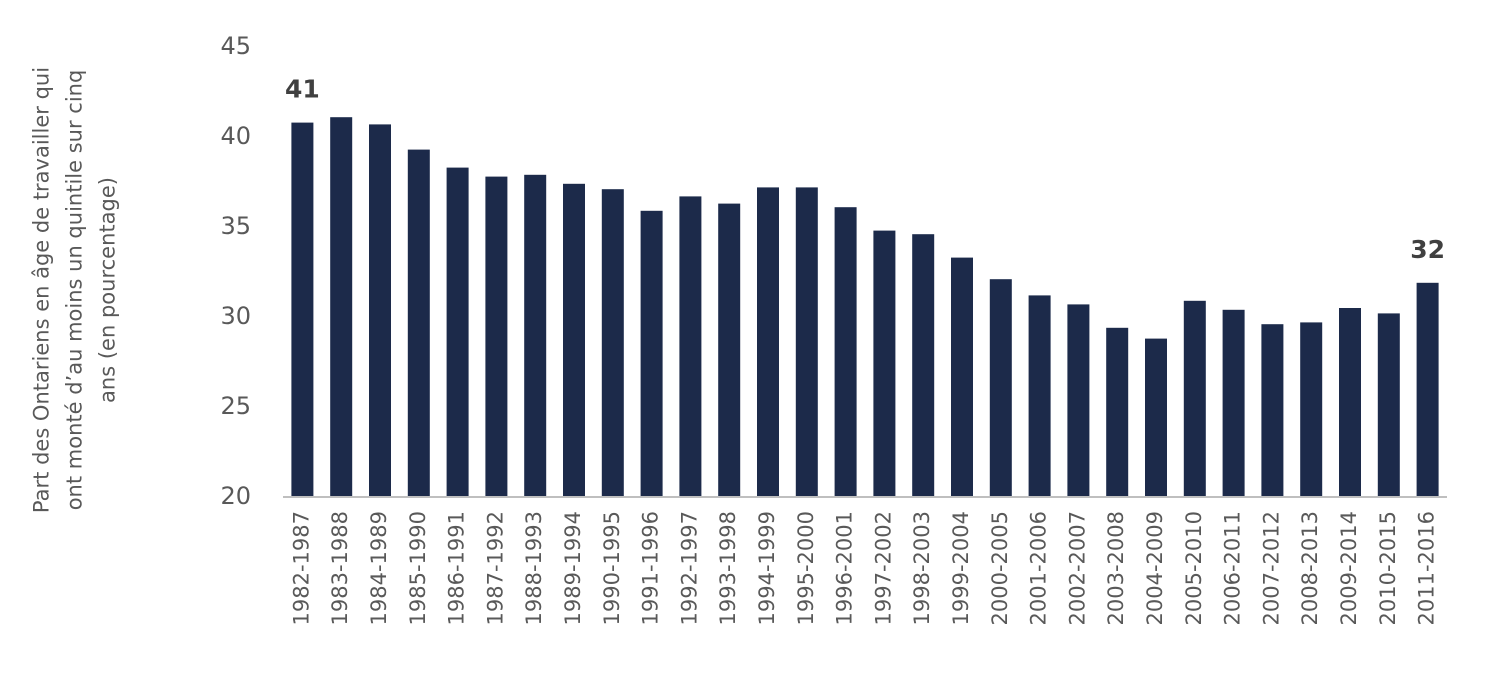  I want to click on x-tick-label: 2001-2006, so click(1039, 568).